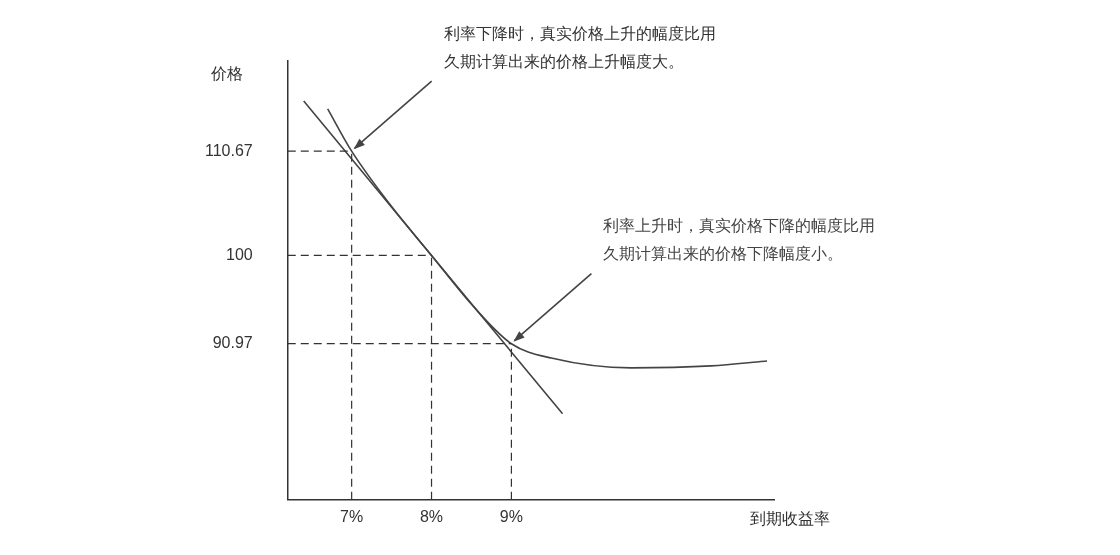 This screenshot has width=1120, height=555. Describe the element at coordinates (790, 519) in the screenshot. I see `x-axis-title: 到期收益率` at that location.